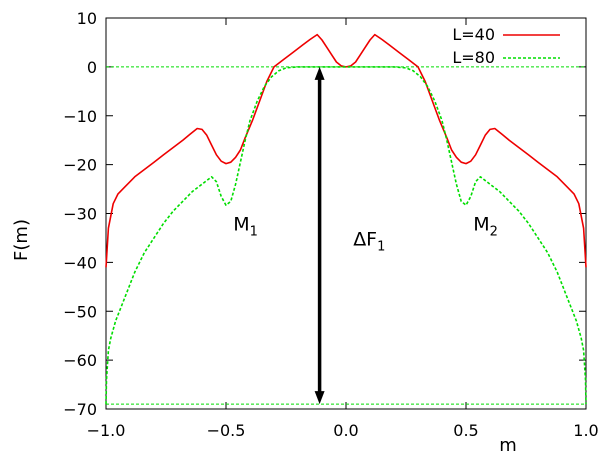 The width and height of the screenshot is (615, 455). I want to click on y-tick-label: −10, so click(80, 116).